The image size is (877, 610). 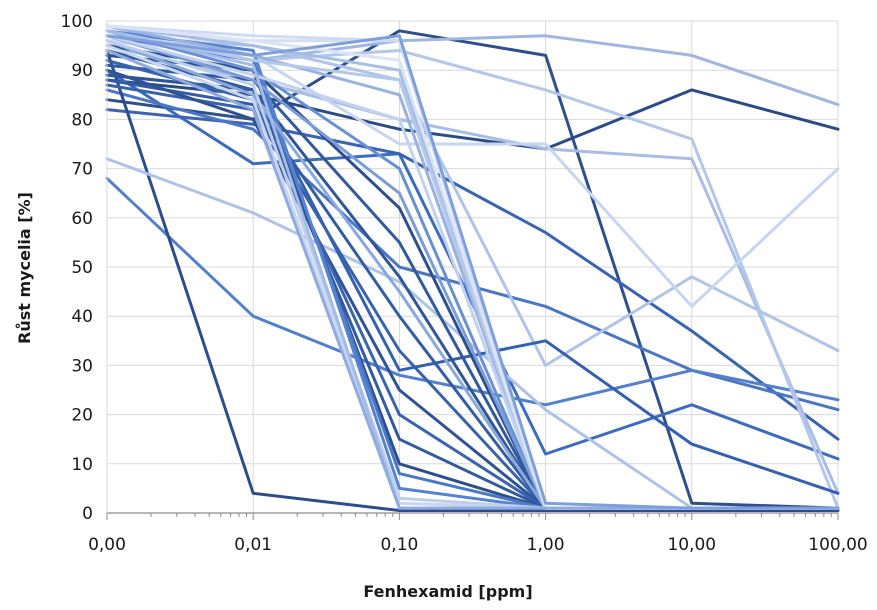 I want to click on y-tick-label: 80, so click(x=82, y=120).